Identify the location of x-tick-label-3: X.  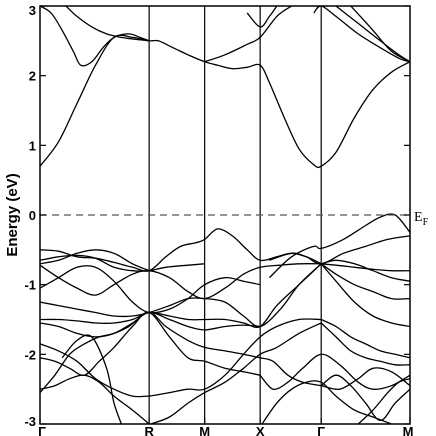
(260, 430).